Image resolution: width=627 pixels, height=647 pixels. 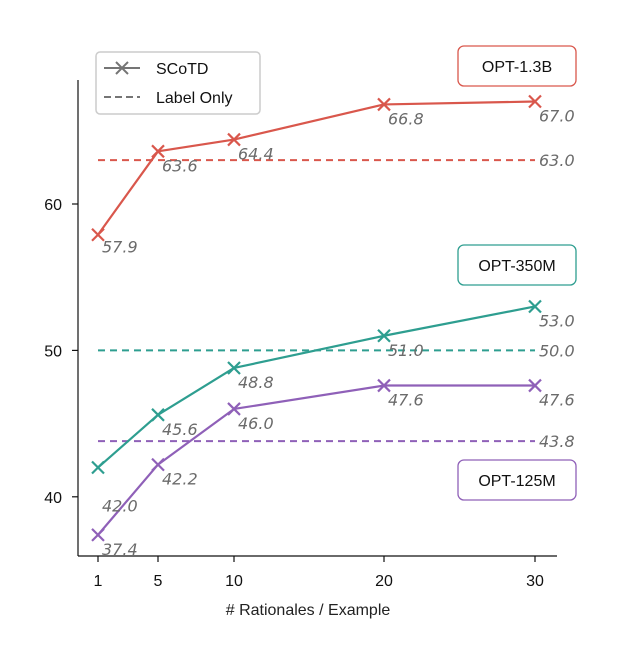 What do you see at coordinates (53, 205) in the screenshot?
I see `y-tick-label: 60` at bounding box center [53, 205].